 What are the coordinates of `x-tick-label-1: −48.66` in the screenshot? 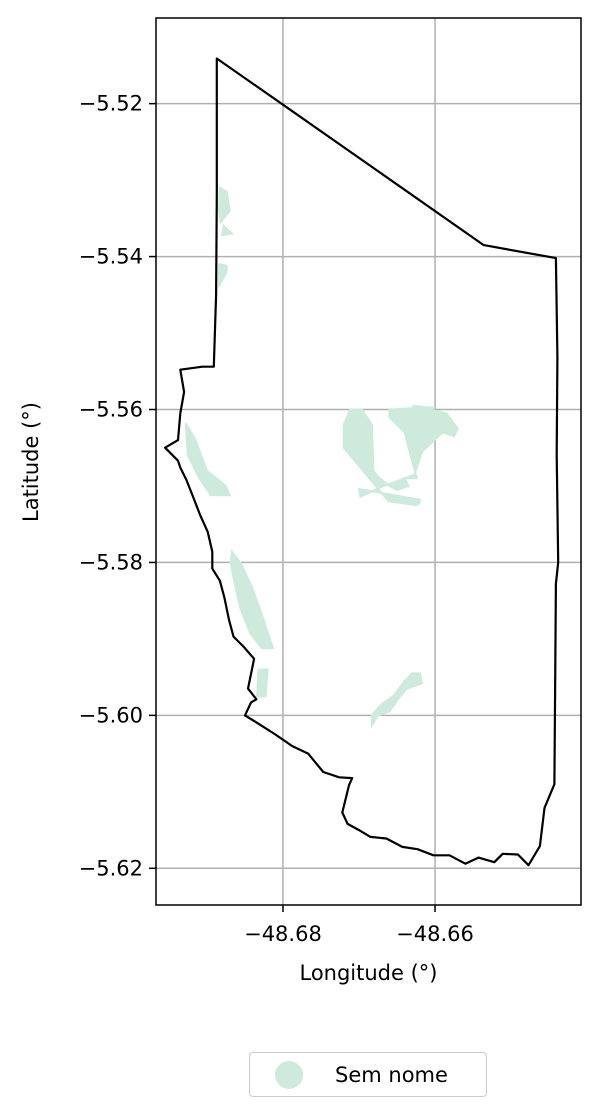 It's located at (435, 934).